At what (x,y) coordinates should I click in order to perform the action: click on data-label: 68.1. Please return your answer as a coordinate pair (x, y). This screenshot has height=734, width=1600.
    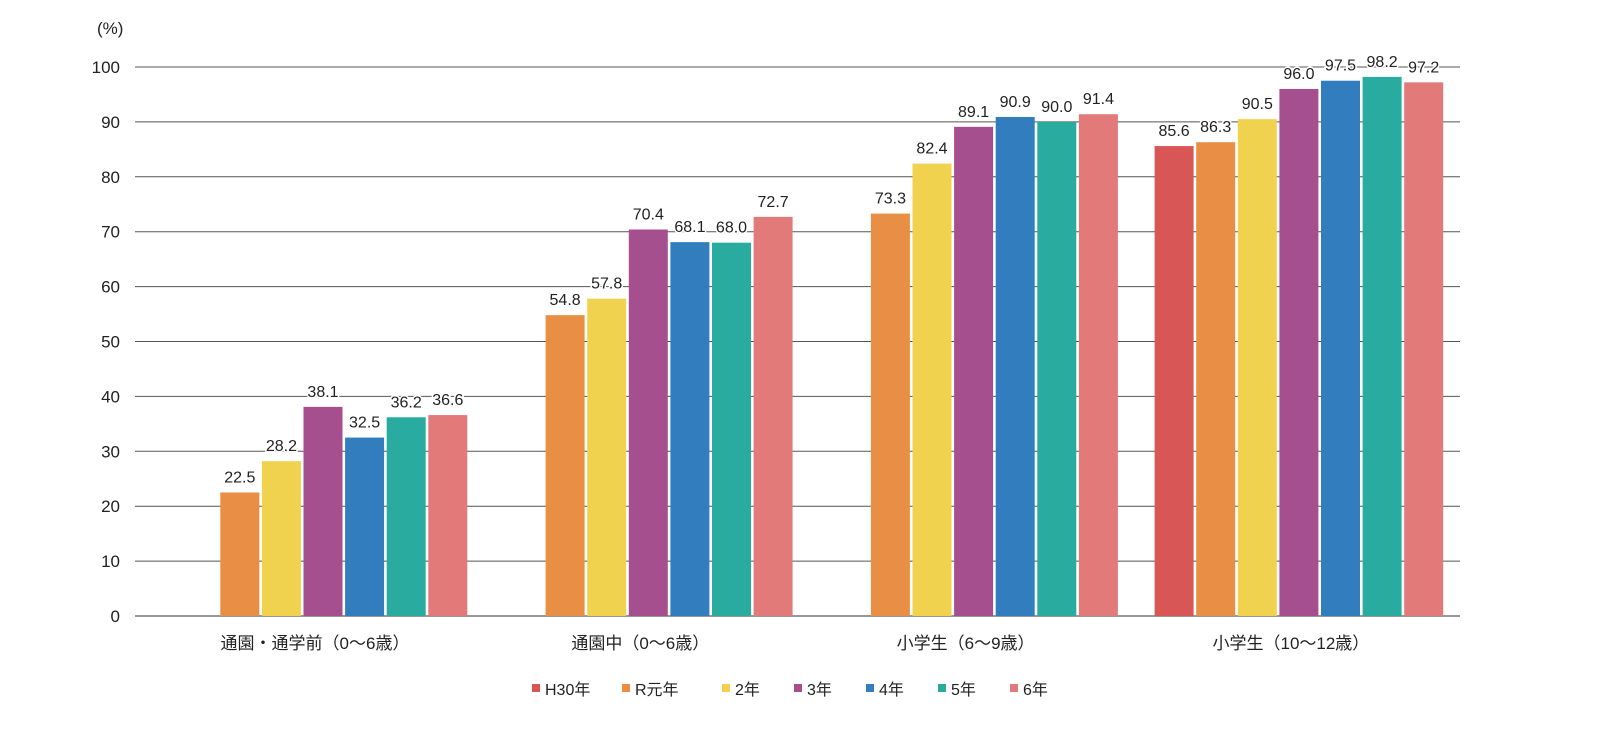
    Looking at the image, I should click on (689, 227).